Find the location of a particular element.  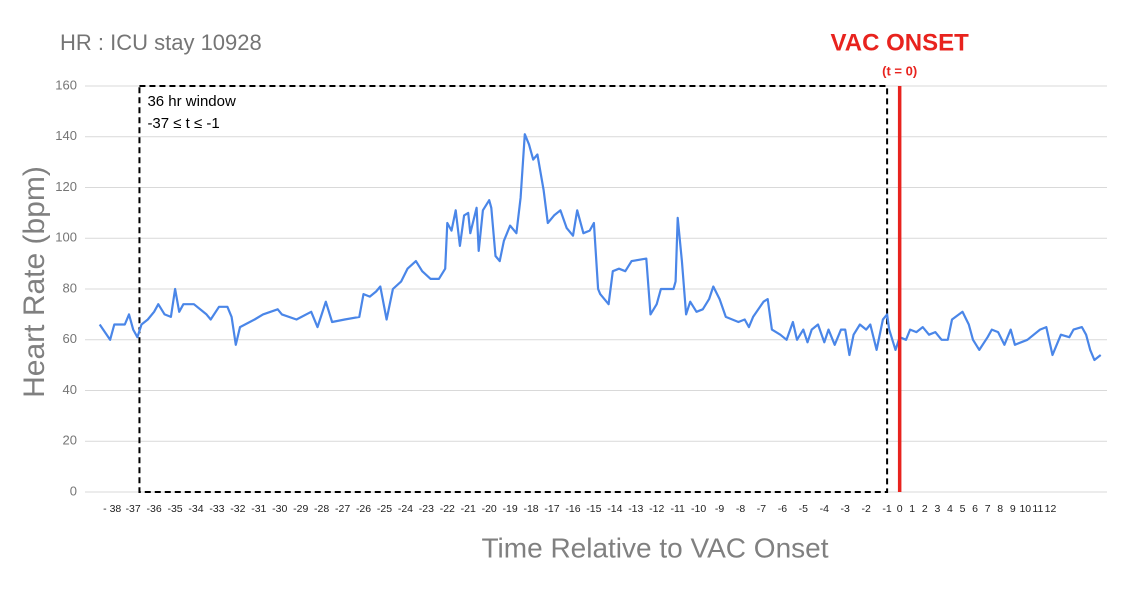

x-tick-label: -36 is located at coordinates (154, 509).